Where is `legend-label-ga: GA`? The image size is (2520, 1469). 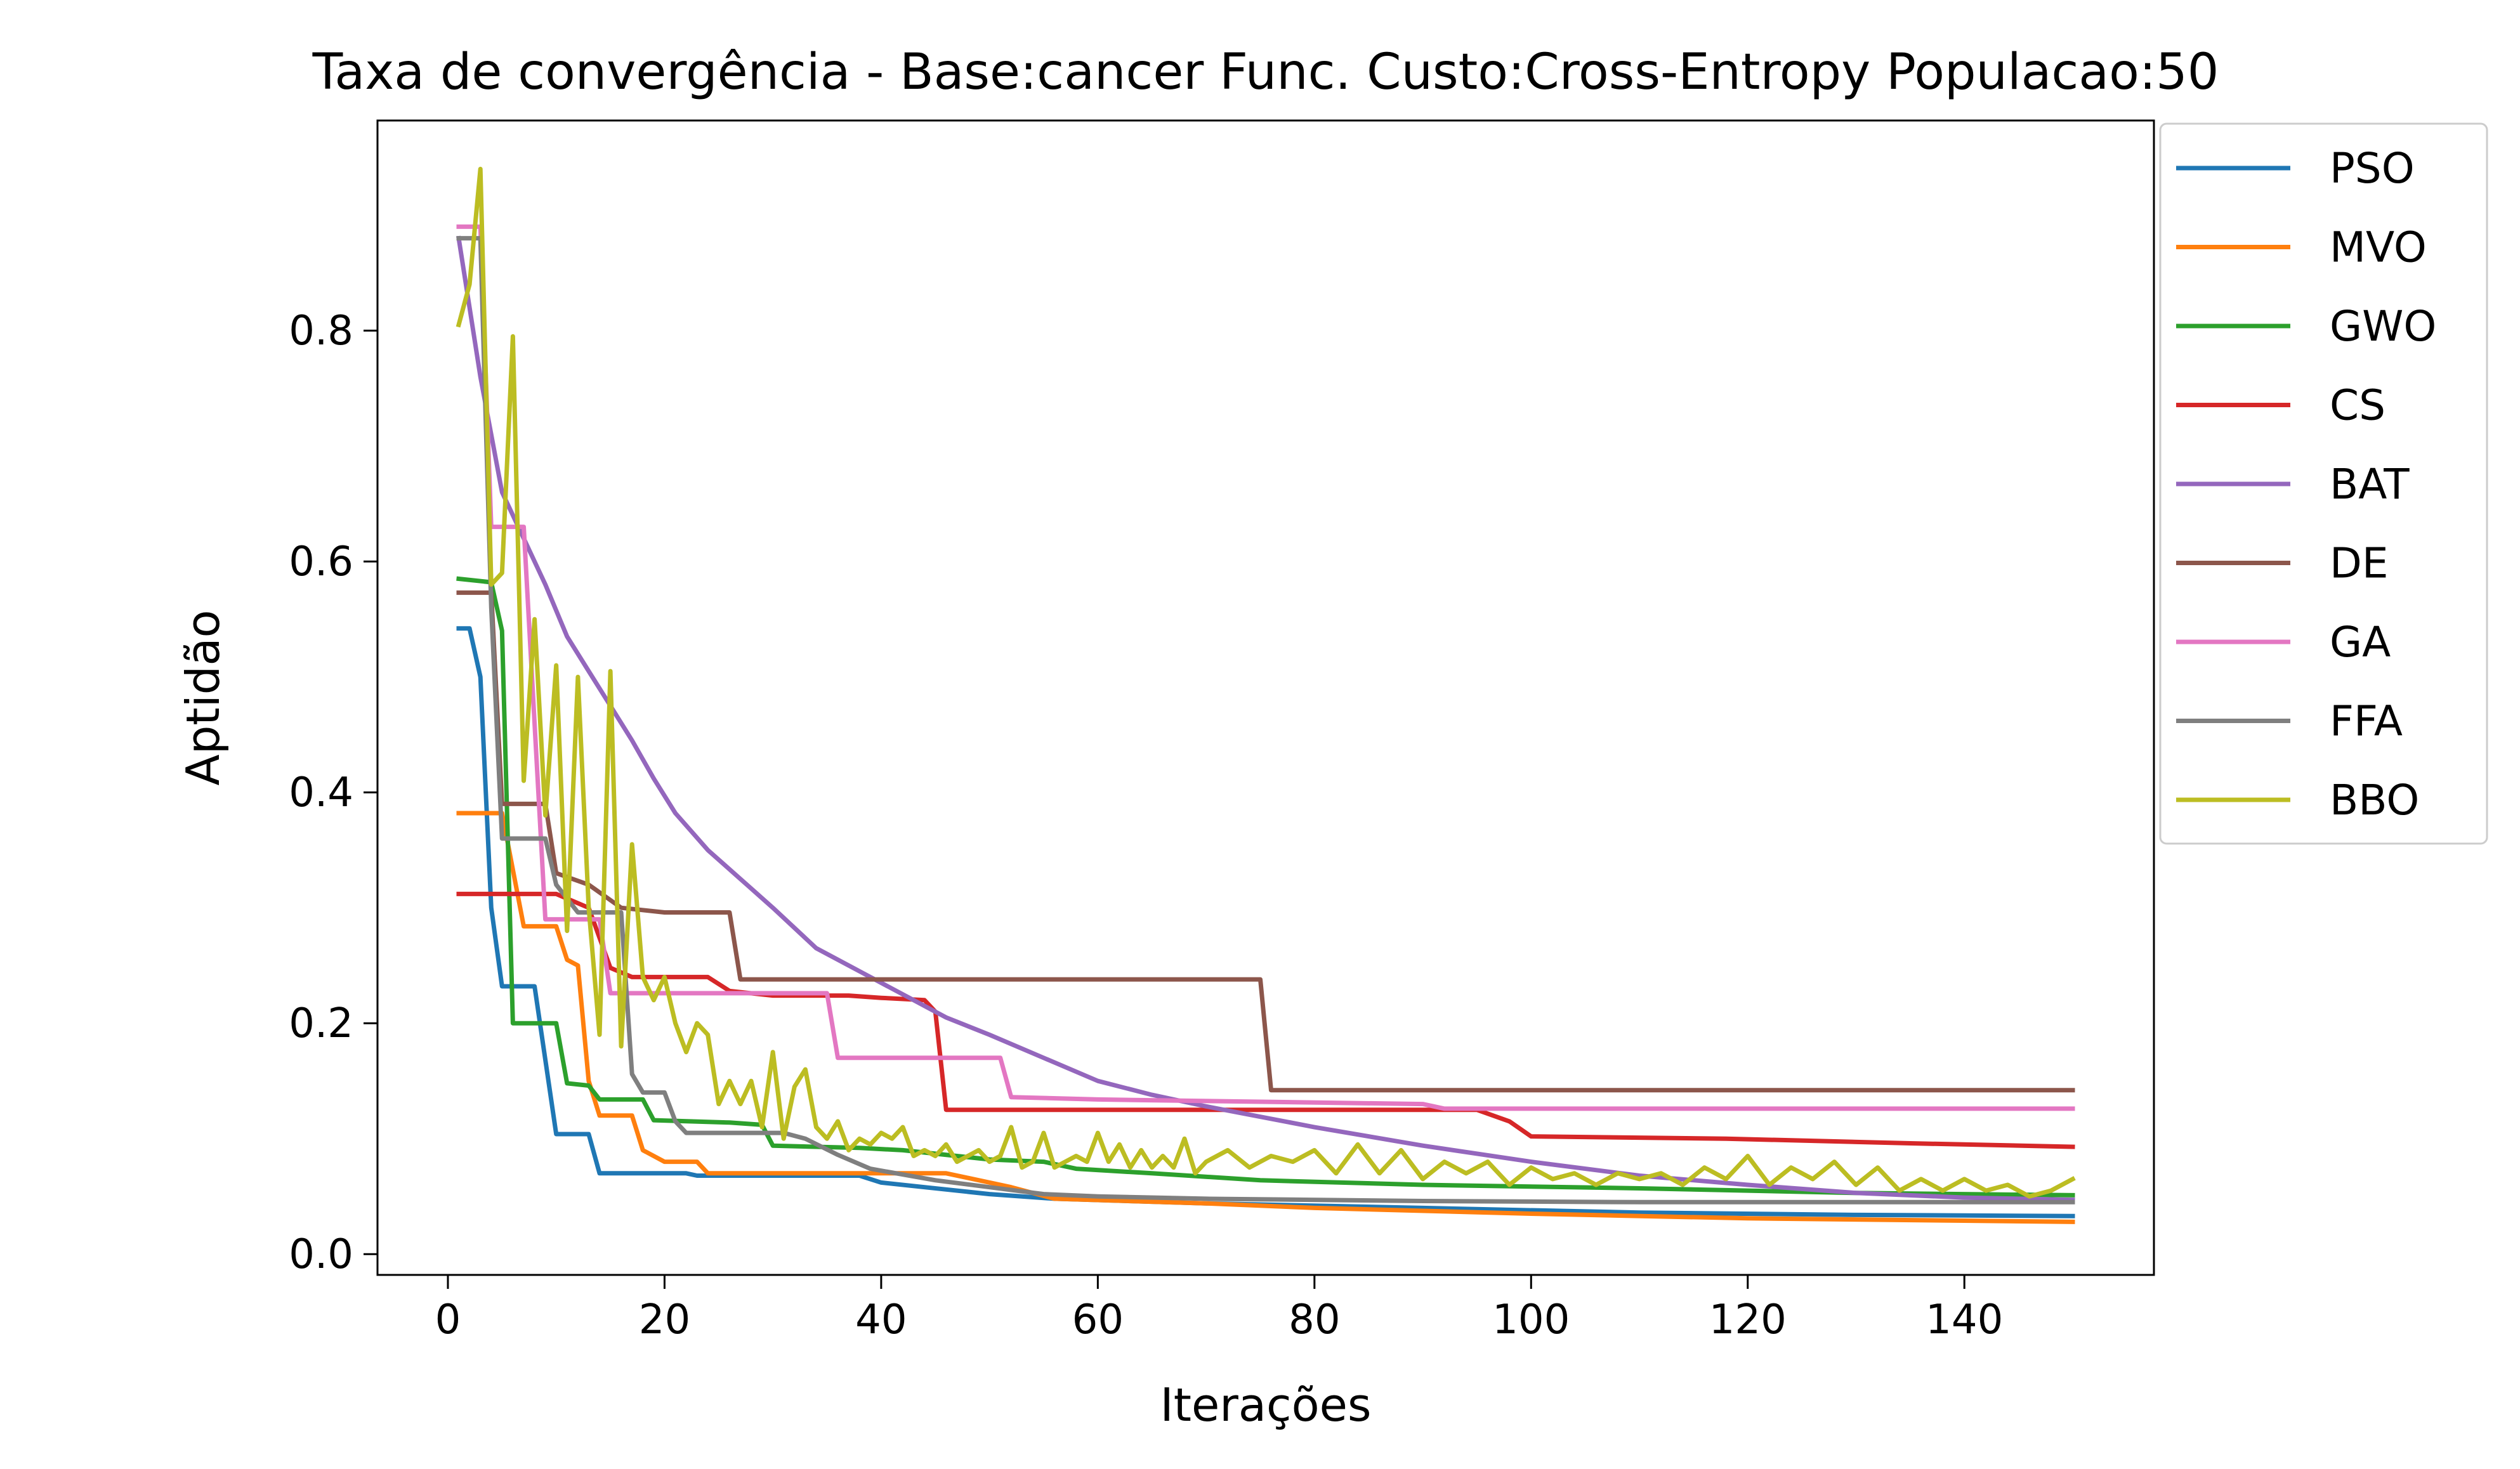
legend-label-ga: GA is located at coordinates (2360, 642).